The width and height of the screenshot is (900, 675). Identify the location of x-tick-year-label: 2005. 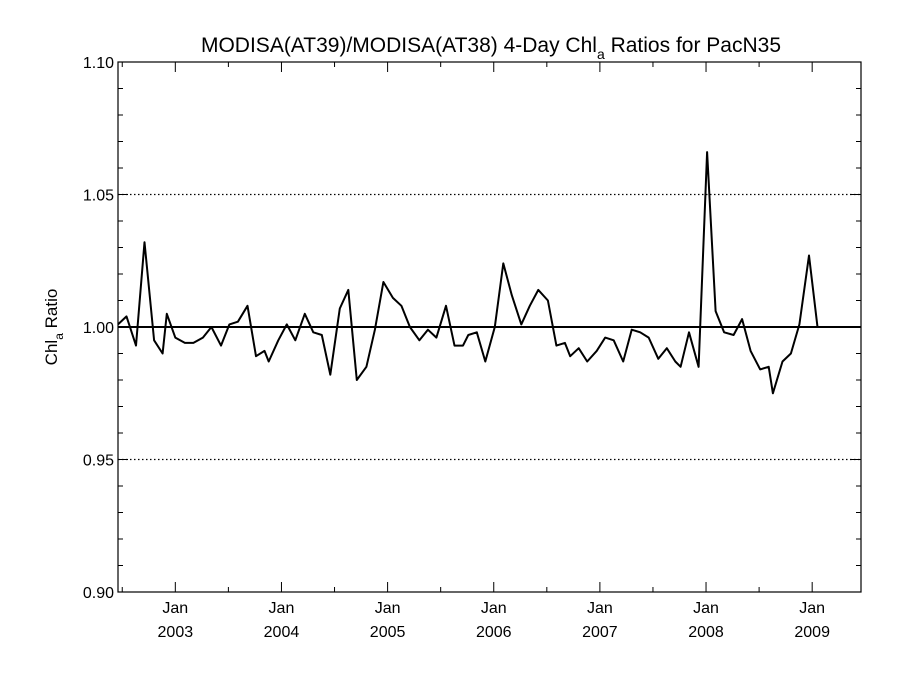
(388, 632).